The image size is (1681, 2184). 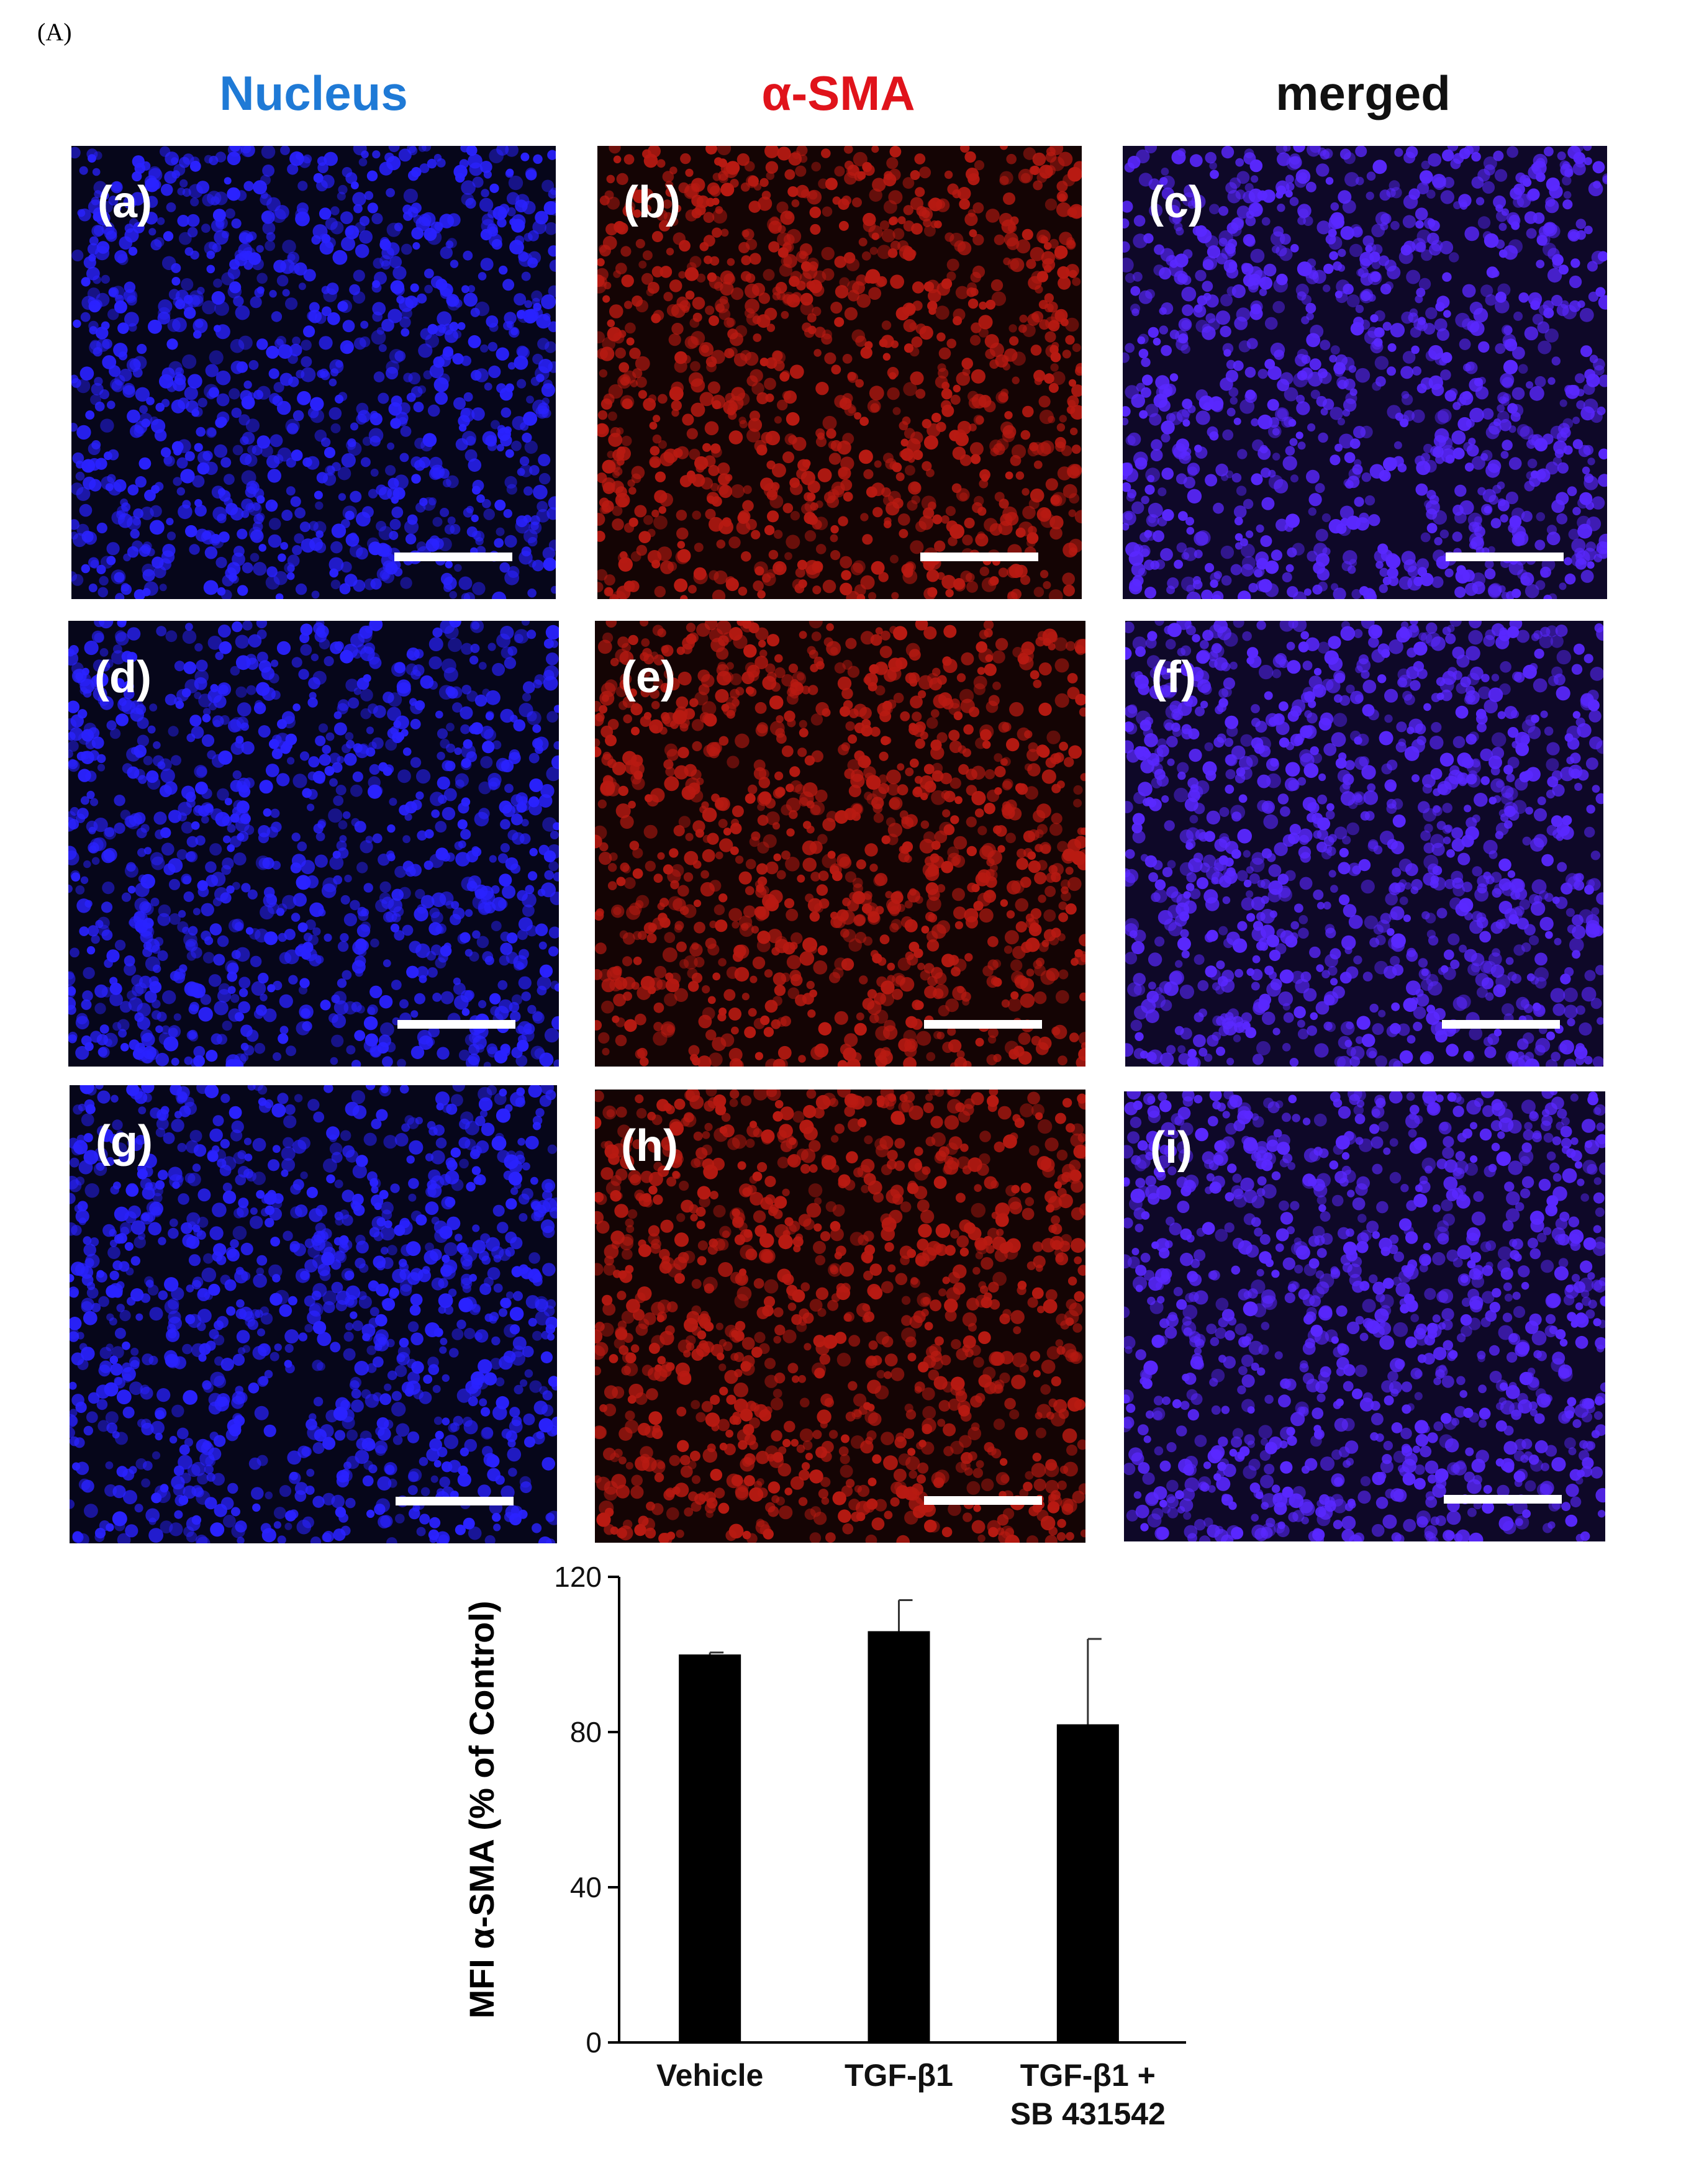 I want to click on micrograph-panel: (h), so click(x=840, y=1316).